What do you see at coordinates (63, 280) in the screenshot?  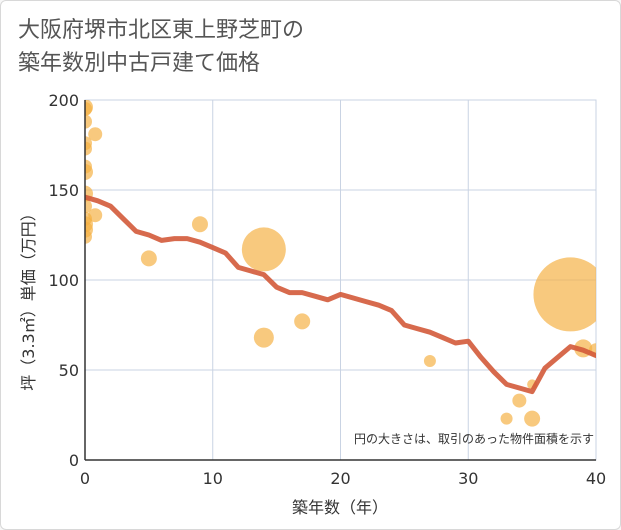 I see `y-tick-label: 100` at bounding box center [63, 280].